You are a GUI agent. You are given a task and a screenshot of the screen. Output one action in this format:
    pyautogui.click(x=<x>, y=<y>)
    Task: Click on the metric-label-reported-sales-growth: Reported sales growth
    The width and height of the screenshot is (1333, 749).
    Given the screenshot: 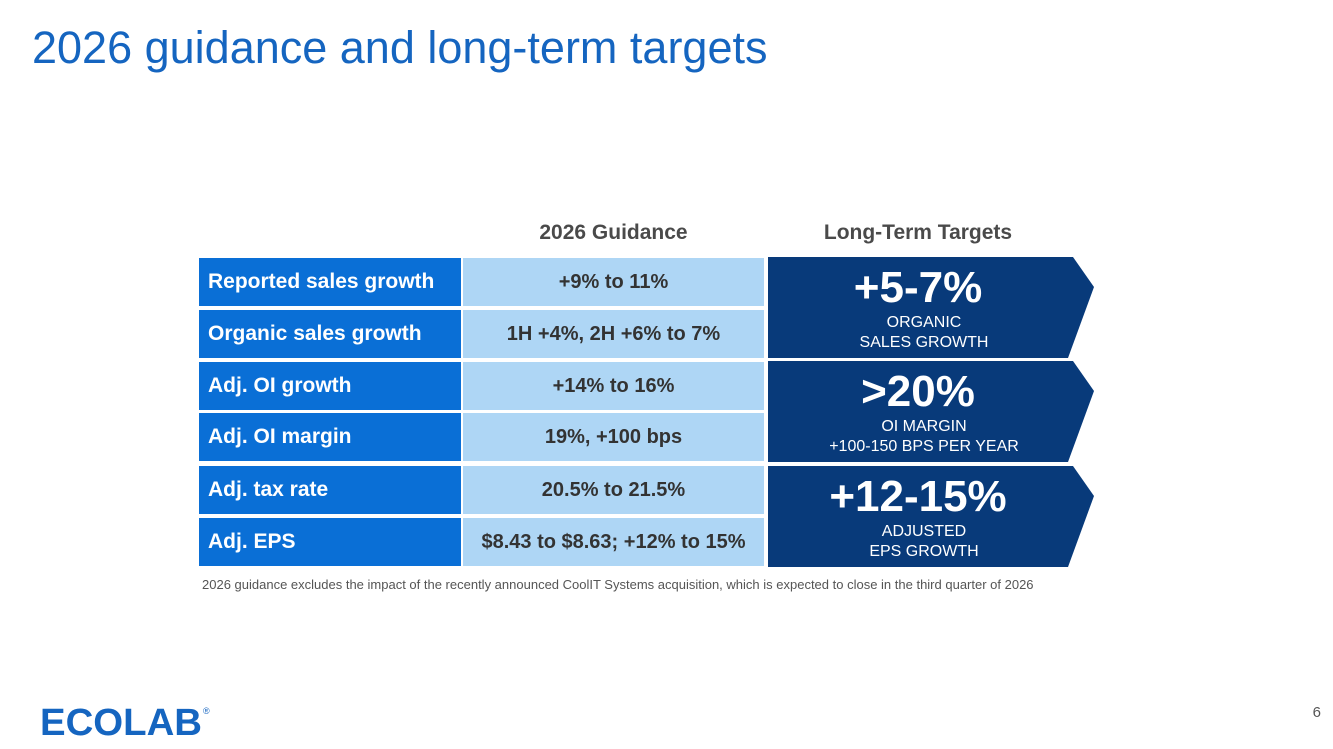 What is the action you would take?
    pyautogui.click(x=330, y=282)
    